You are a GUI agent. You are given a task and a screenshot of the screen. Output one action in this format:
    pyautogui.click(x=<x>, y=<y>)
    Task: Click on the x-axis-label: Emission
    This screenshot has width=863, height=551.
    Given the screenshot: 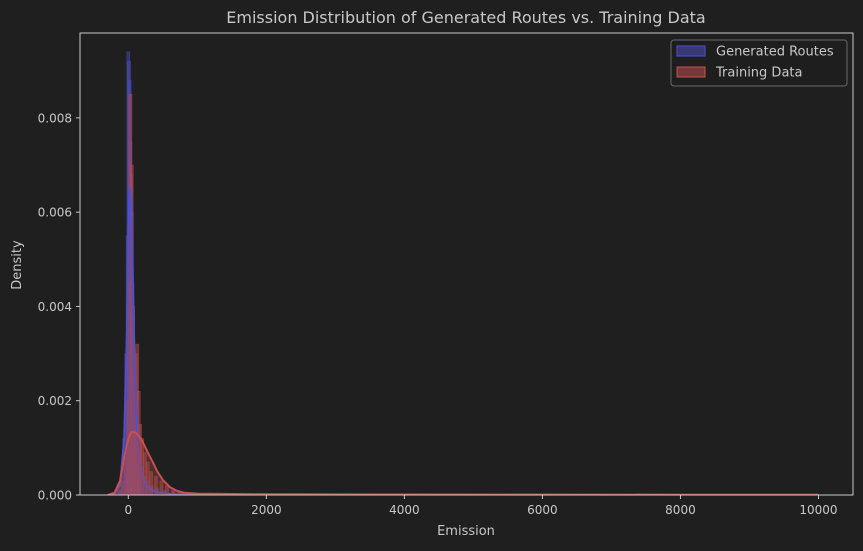 What is the action you would take?
    pyautogui.click(x=466, y=531)
    